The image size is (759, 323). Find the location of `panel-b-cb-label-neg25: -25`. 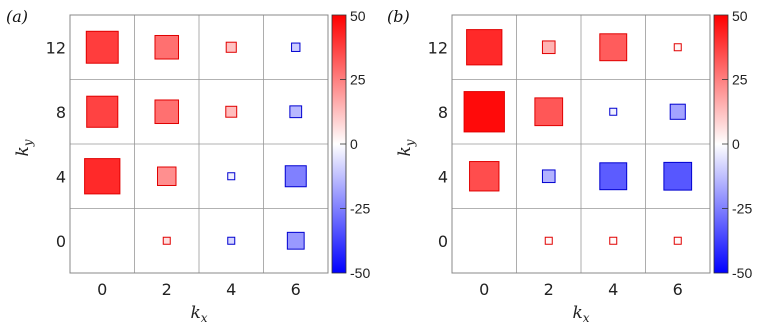

panel-b-cb-label-neg25: -25 is located at coordinates (742, 209).